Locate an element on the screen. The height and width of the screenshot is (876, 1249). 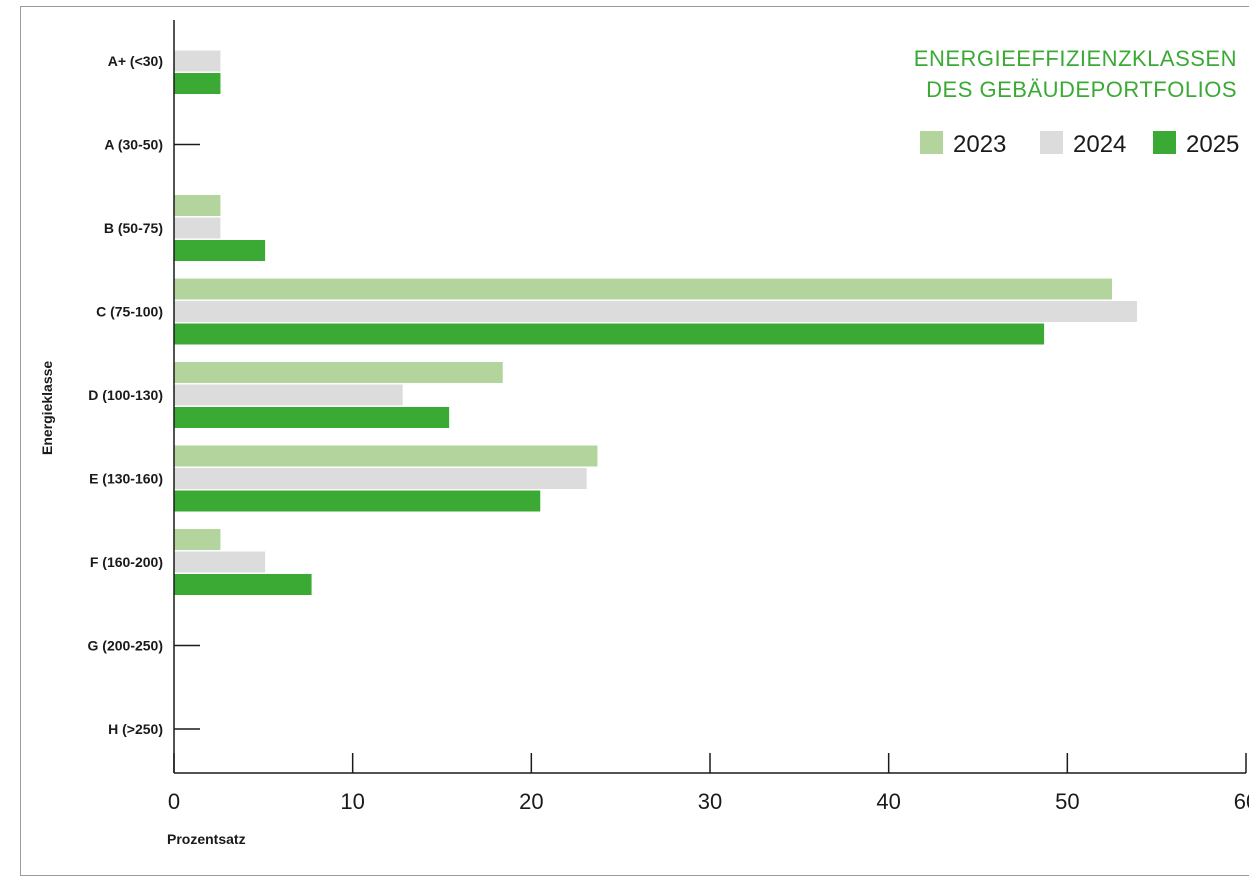
category-label: G (200-250) is located at coordinates (125, 646).